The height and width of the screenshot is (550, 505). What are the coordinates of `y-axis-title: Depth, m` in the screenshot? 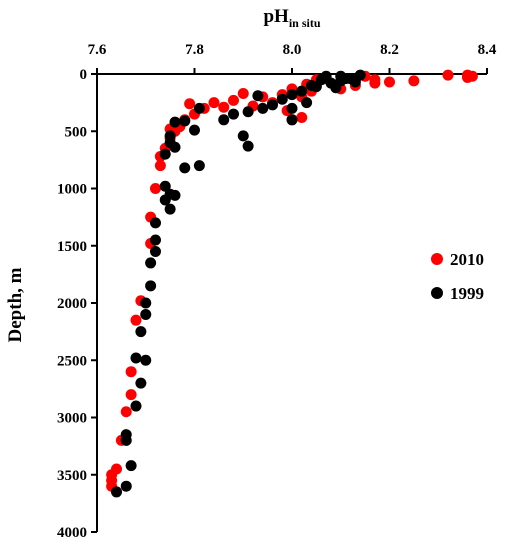 It's located at (15, 304).